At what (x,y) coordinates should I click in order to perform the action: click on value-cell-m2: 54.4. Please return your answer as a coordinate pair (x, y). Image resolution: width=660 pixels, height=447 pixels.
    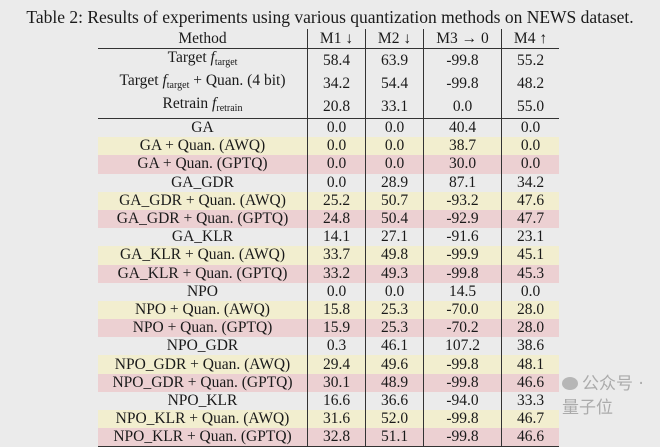
    Looking at the image, I should click on (394, 83).